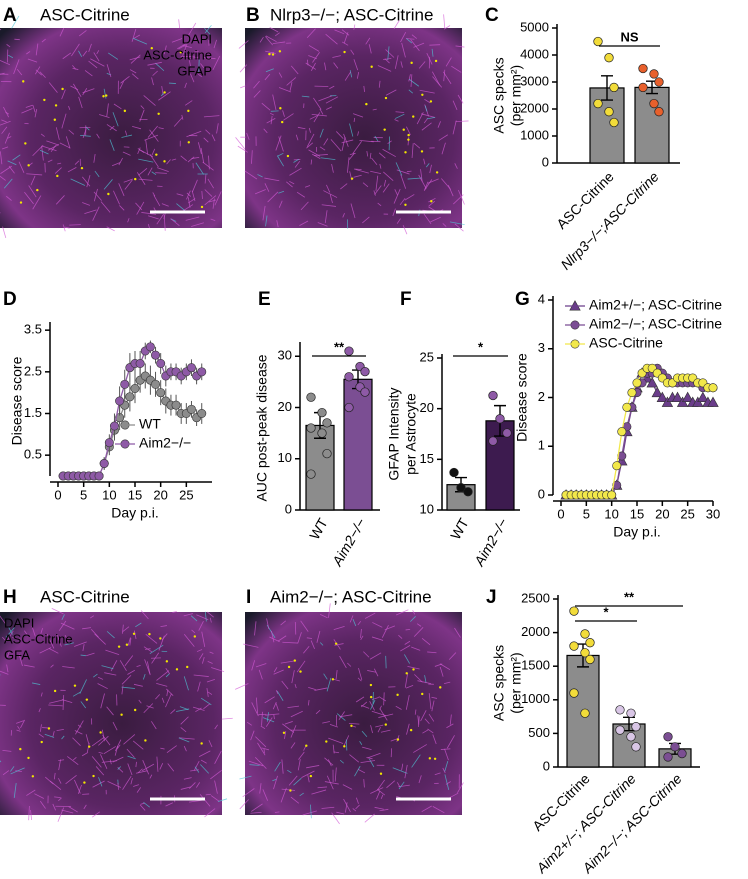 The image size is (748, 879). I want to click on y-axis-label: per Astrocyte, so click(411, 434).